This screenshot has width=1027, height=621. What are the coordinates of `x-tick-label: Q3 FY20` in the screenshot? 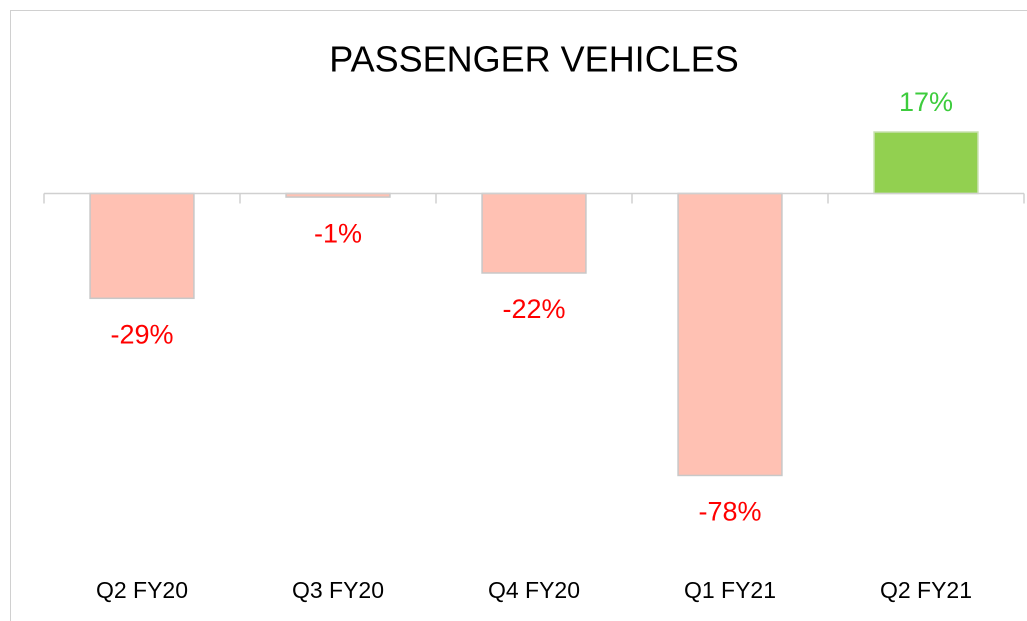 It's located at (338, 590).